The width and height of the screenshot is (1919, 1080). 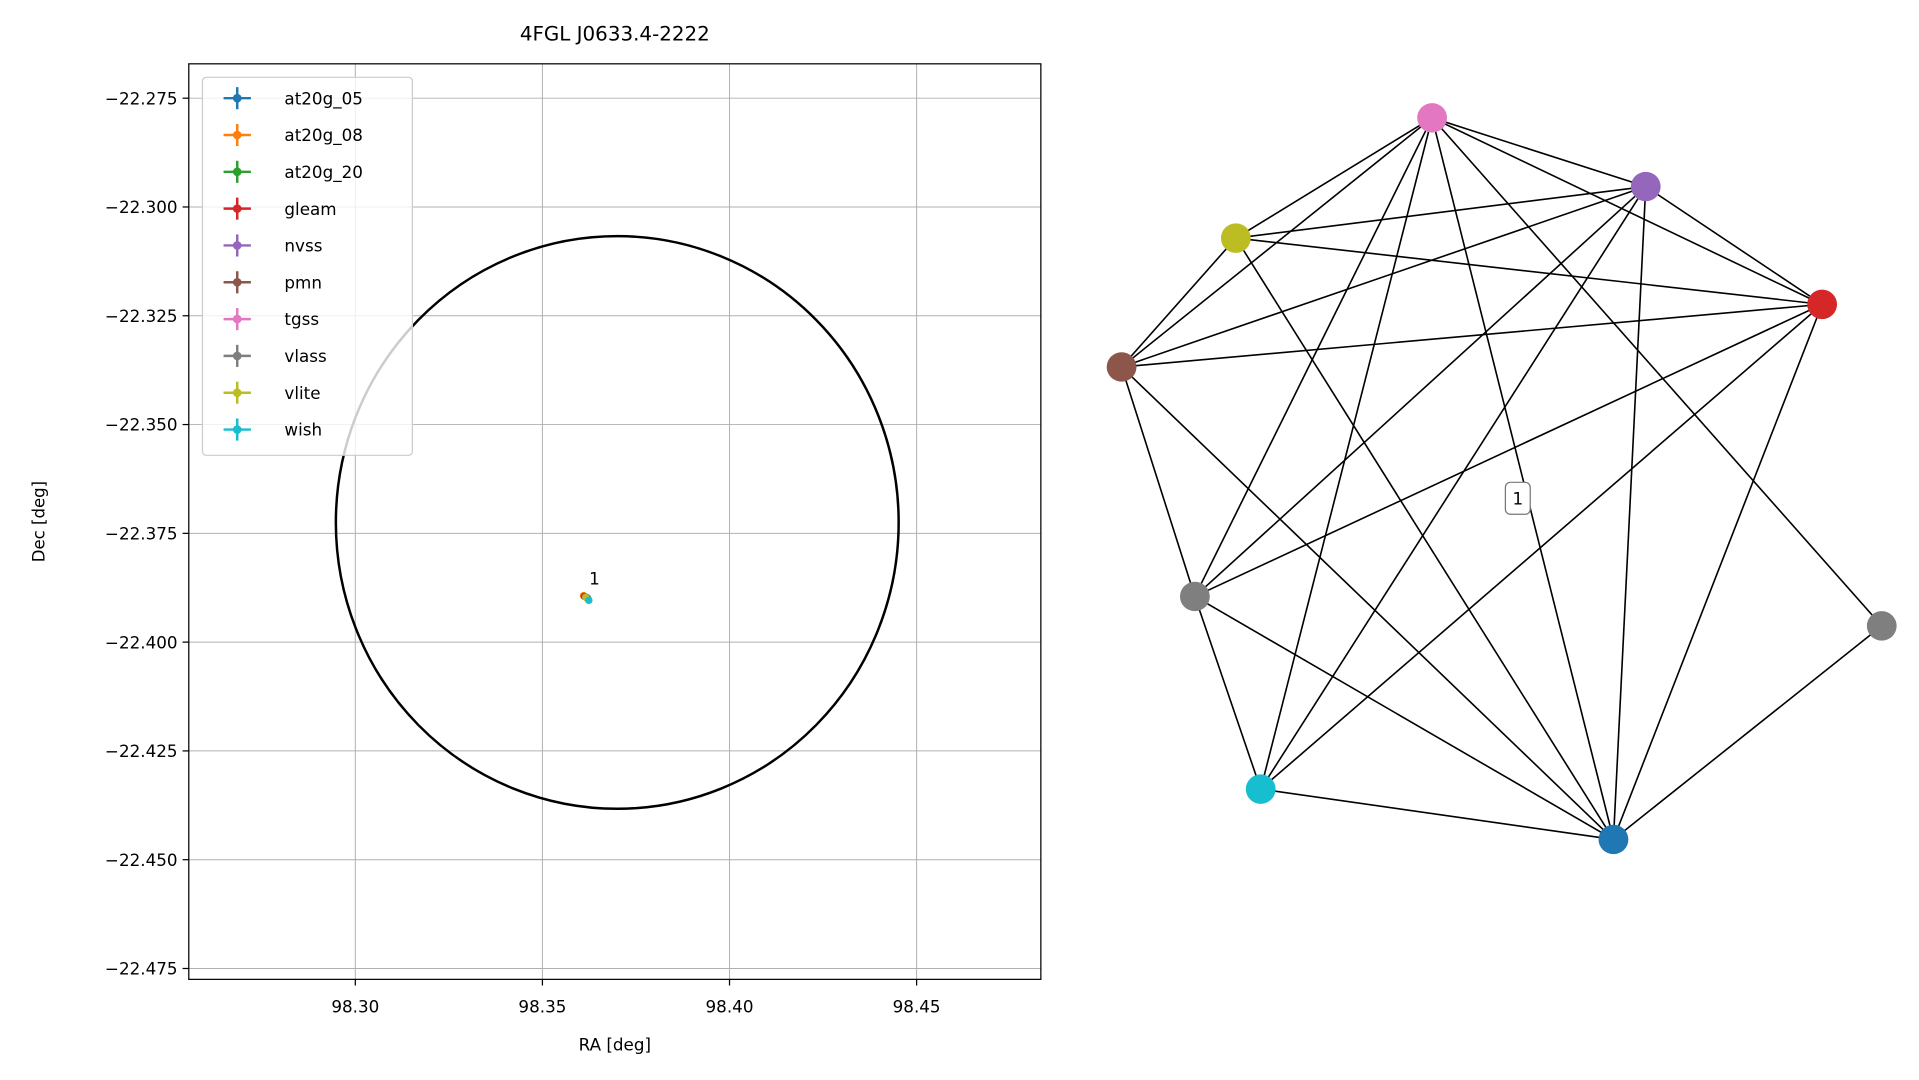 I want to click on y-tick-label: −22.400, so click(x=141, y=642).